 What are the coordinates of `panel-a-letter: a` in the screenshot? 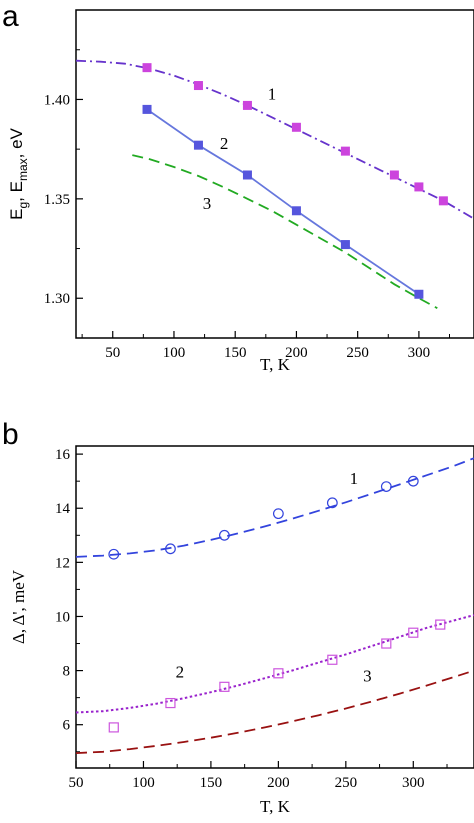 It's located at (10, 16).